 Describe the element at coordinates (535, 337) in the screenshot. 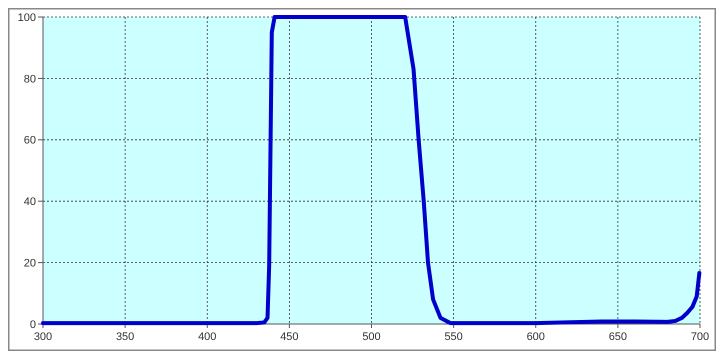

I see `x-tick-label: 600` at that location.